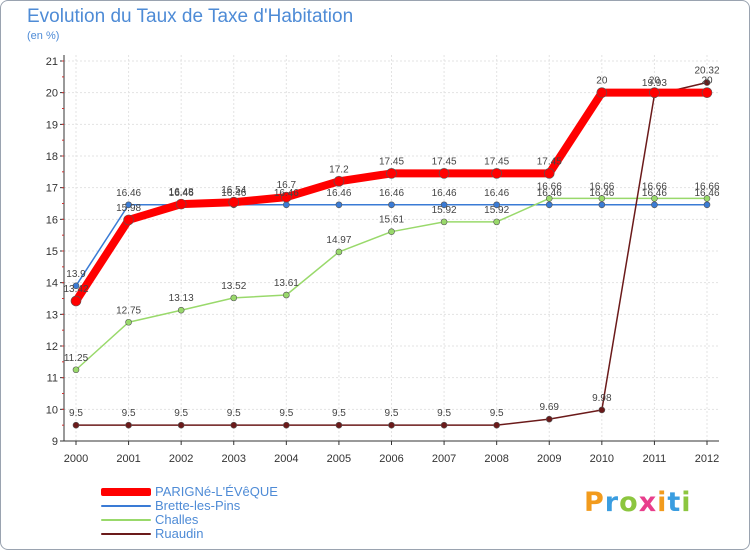  Describe the element at coordinates (76, 274) in the screenshot. I see `data-label: 13.9` at that location.